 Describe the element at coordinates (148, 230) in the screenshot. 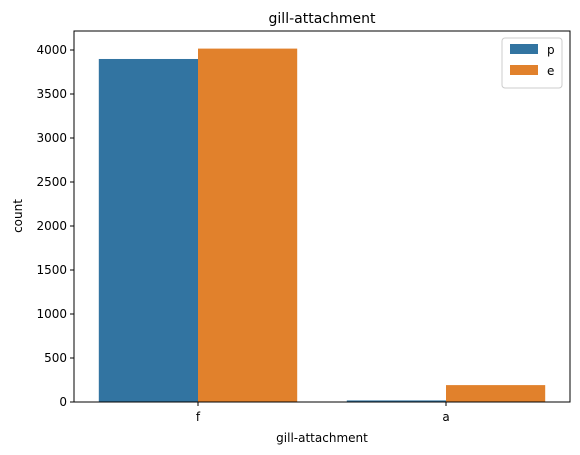

I see `bar-p-f` at that location.